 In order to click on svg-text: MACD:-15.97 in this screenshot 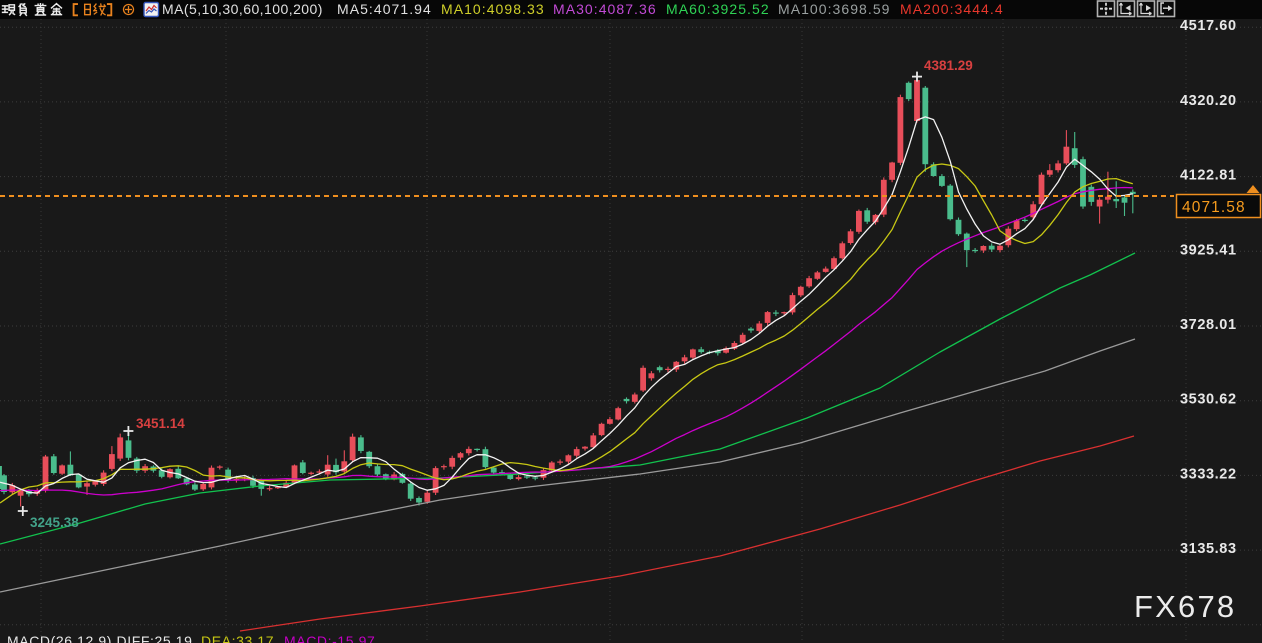, I will do `click(329, 638)`.